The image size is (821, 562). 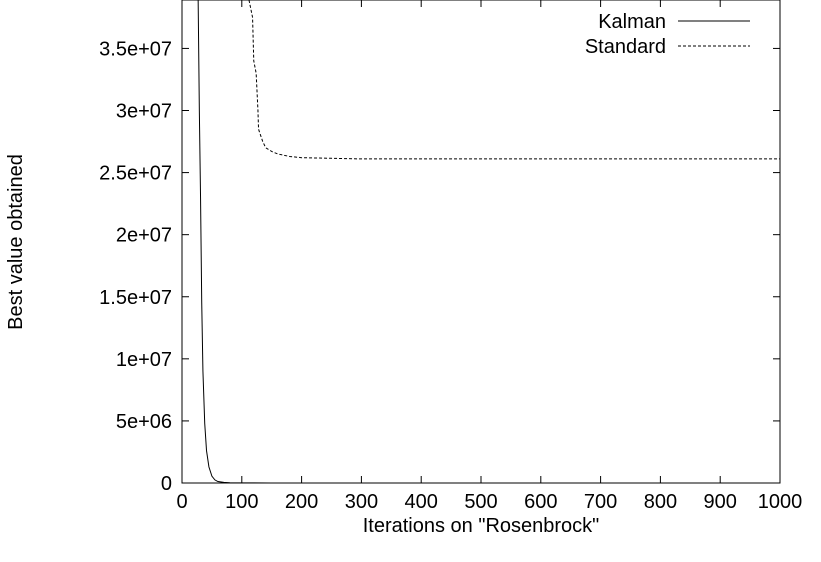 I want to click on y-tick-label: 3e+07, so click(x=144, y=112).